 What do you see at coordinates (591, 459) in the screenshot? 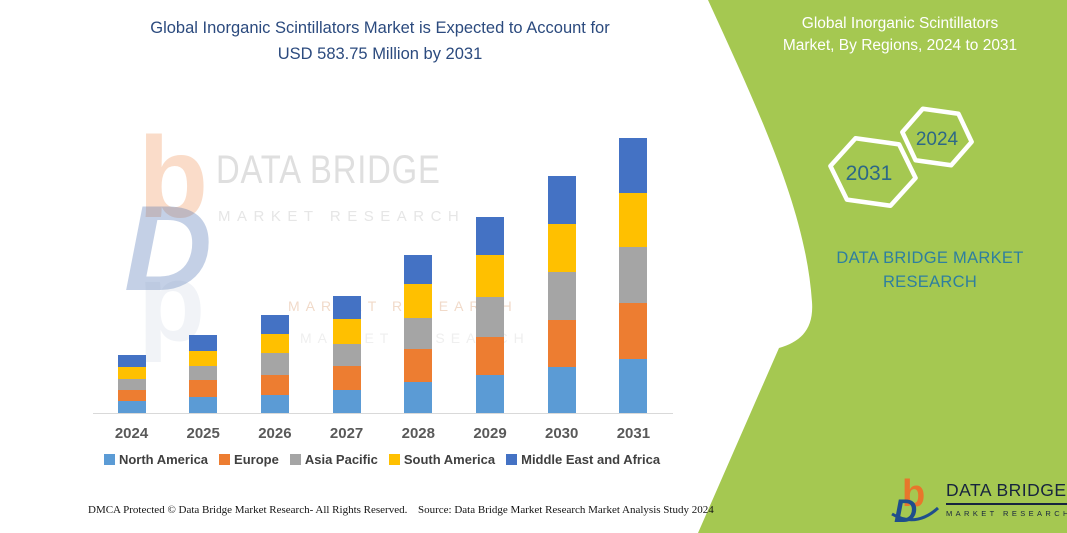
I see `legend-label: Middle East and Africa` at bounding box center [591, 459].